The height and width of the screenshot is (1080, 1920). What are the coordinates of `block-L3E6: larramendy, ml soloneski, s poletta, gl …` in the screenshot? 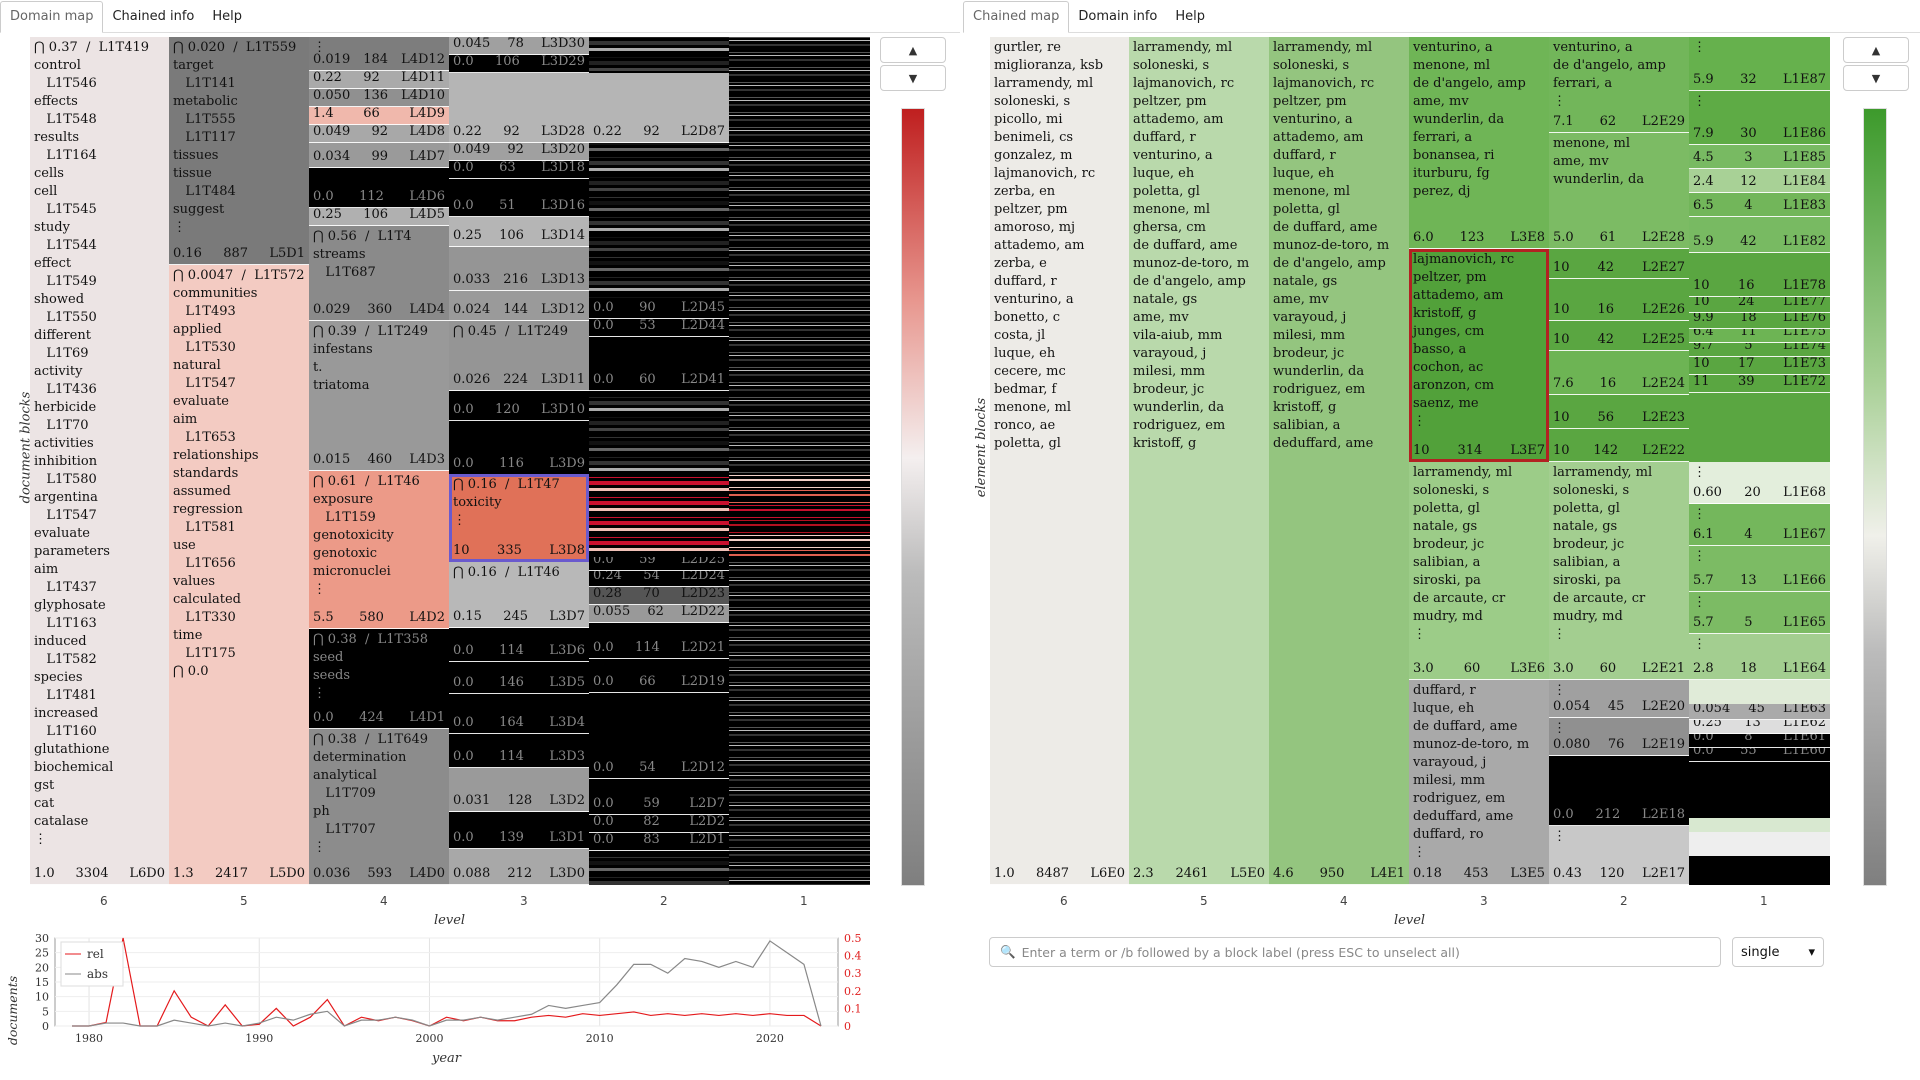 It's located at (1479, 571).